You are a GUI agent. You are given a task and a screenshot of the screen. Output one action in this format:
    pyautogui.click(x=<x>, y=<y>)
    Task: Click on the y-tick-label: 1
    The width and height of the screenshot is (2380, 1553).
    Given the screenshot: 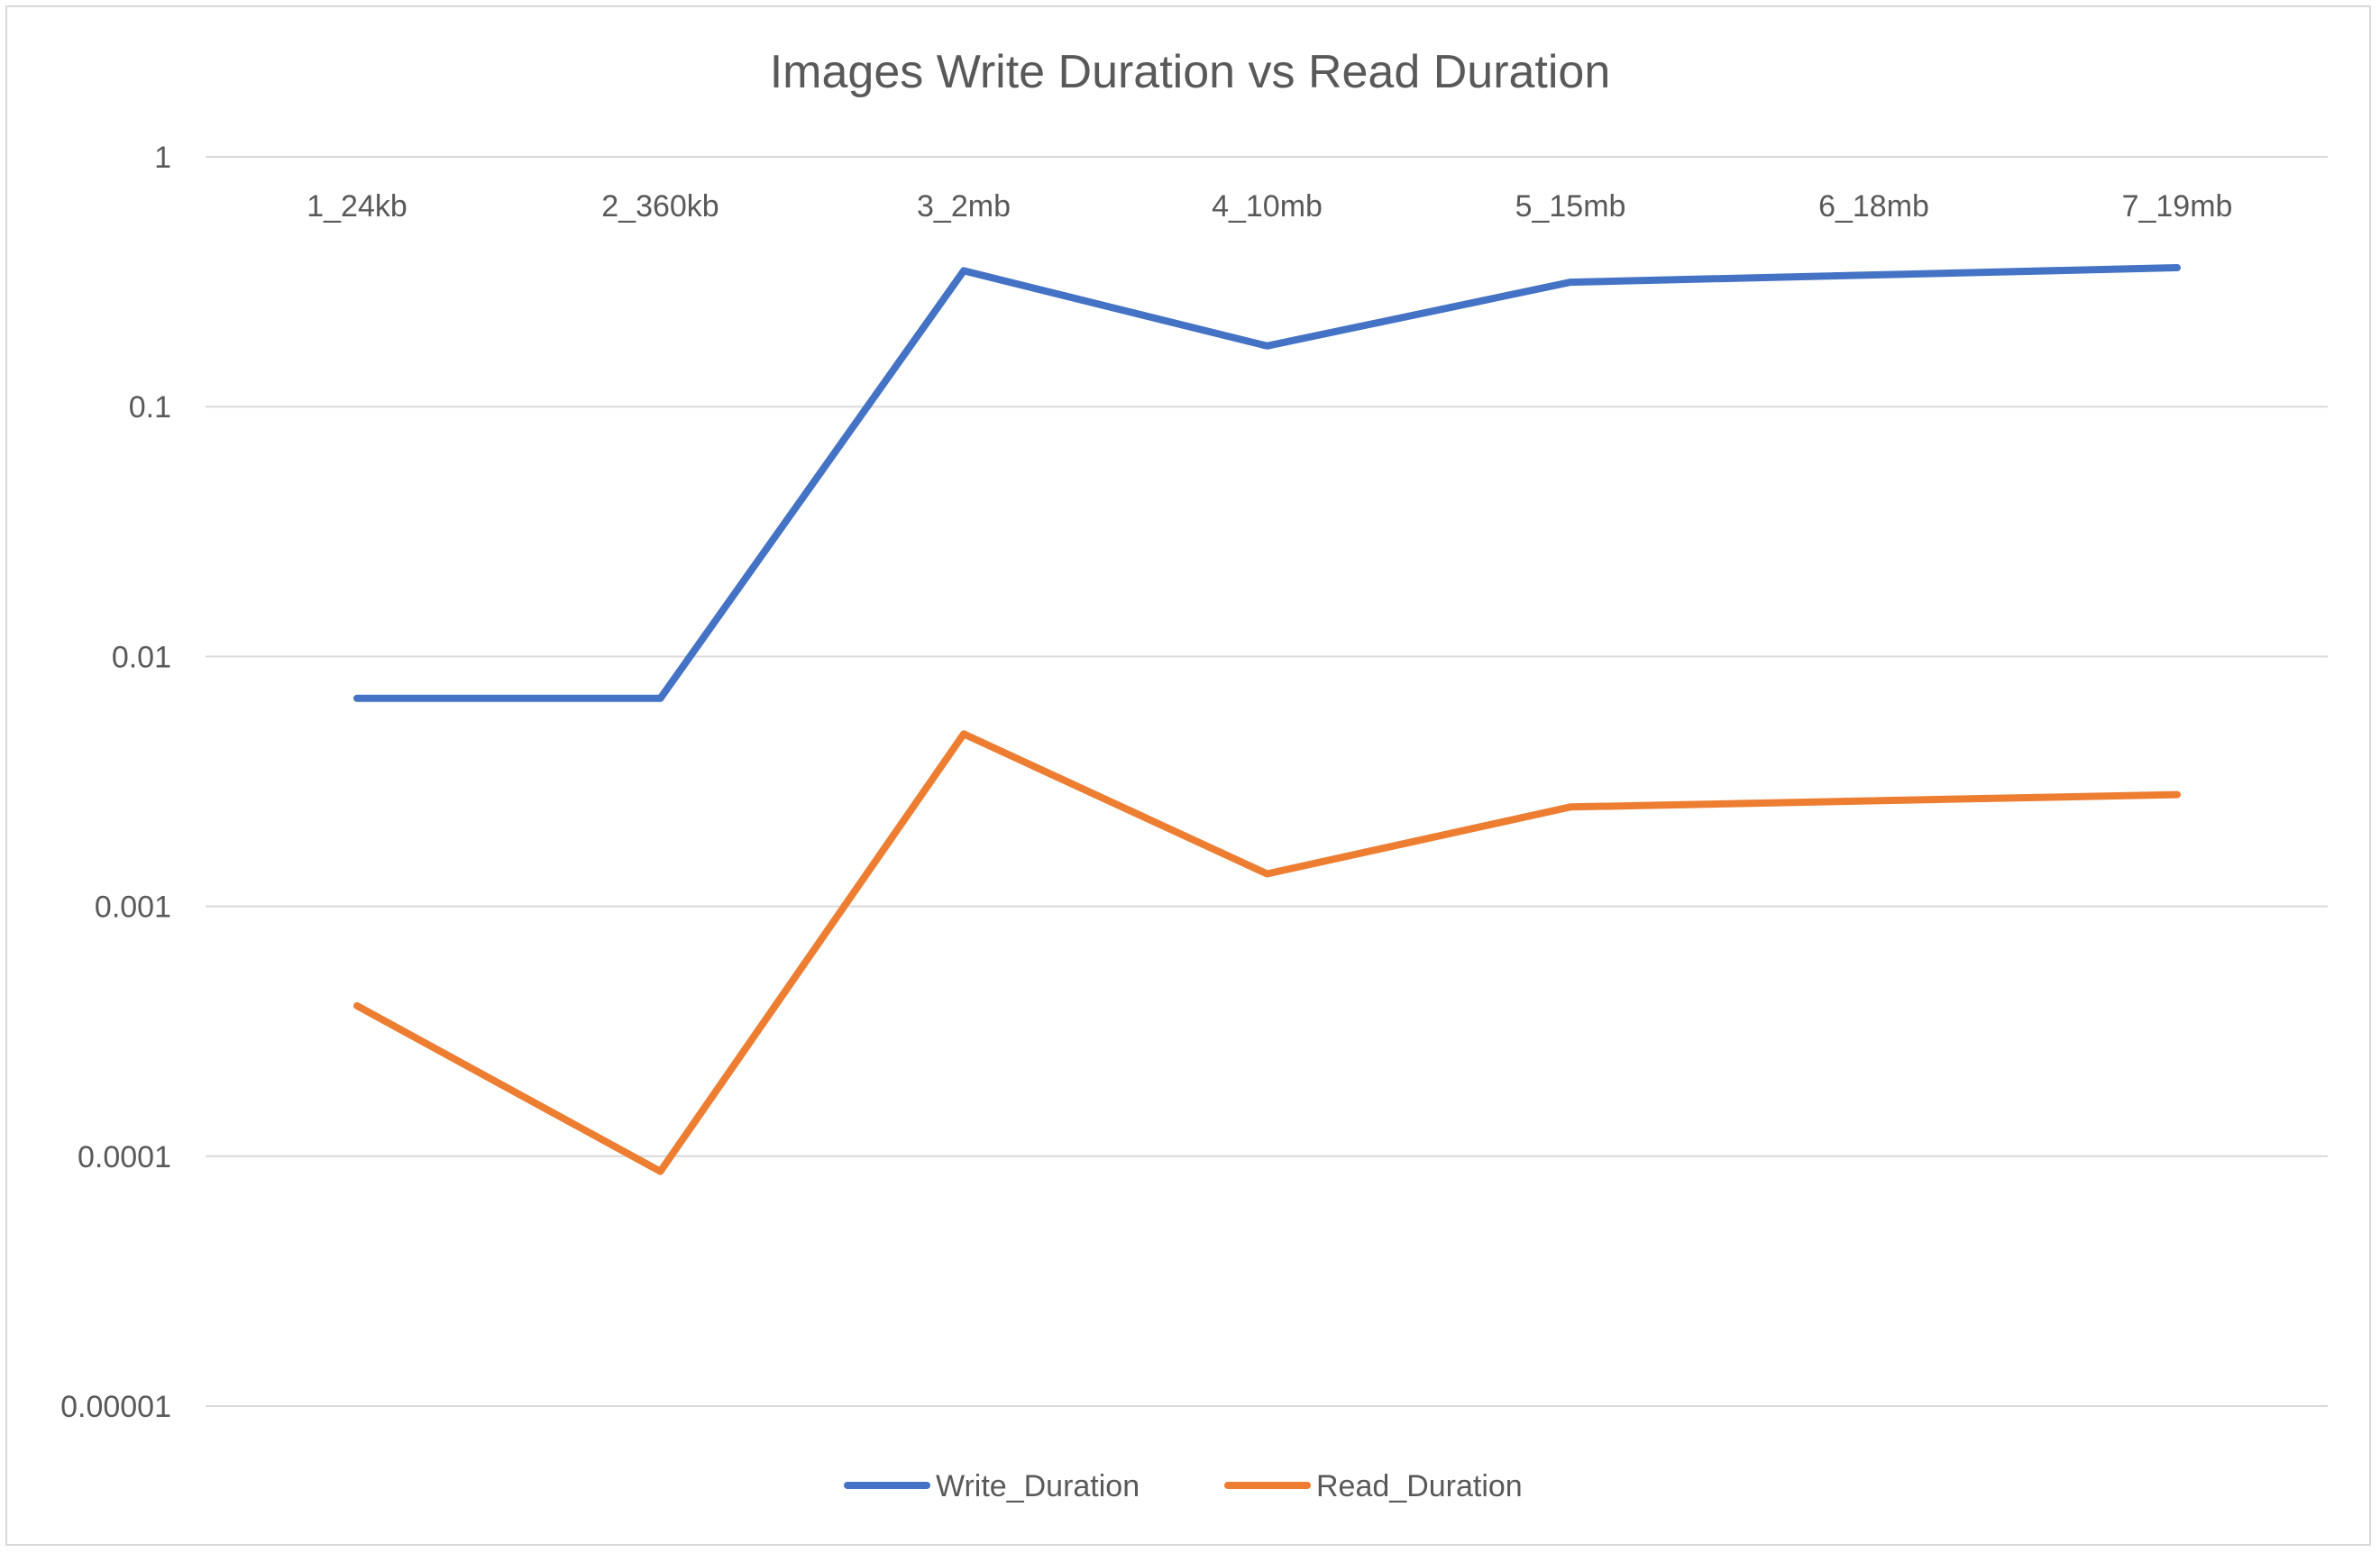 What is the action you would take?
    pyautogui.click(x=162, y=158)
    